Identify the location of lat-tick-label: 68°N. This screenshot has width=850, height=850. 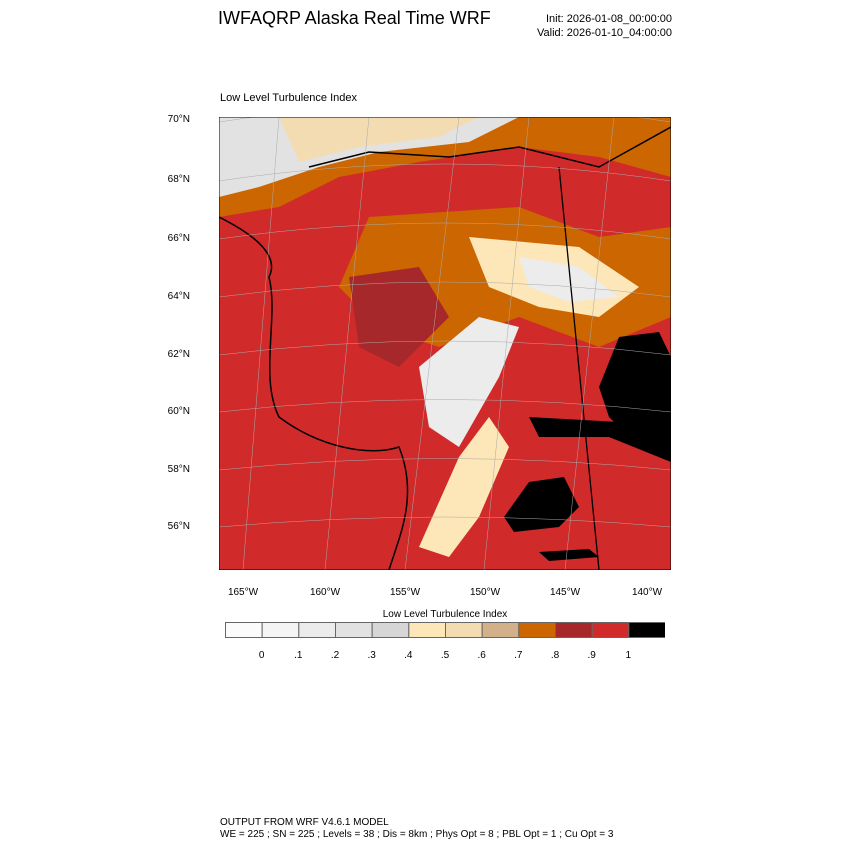
(178, 179).